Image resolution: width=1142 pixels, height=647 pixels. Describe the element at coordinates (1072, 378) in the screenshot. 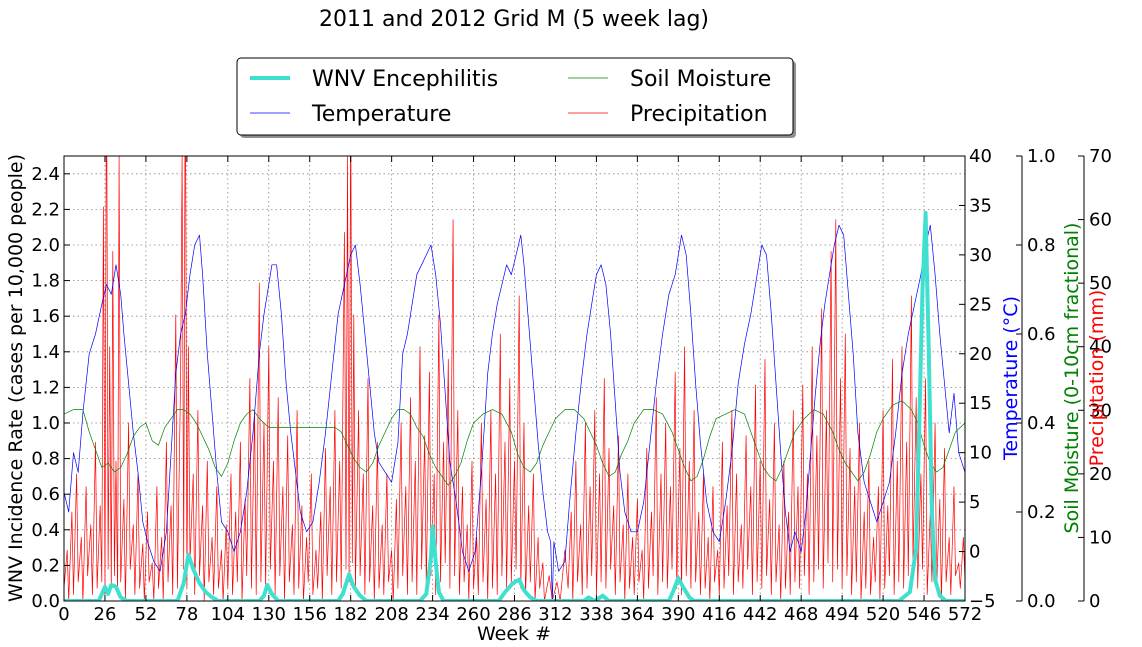

I see `y-axis-label-soil-moisture: Soil Moisture (0-10cm fractional)` at that location.